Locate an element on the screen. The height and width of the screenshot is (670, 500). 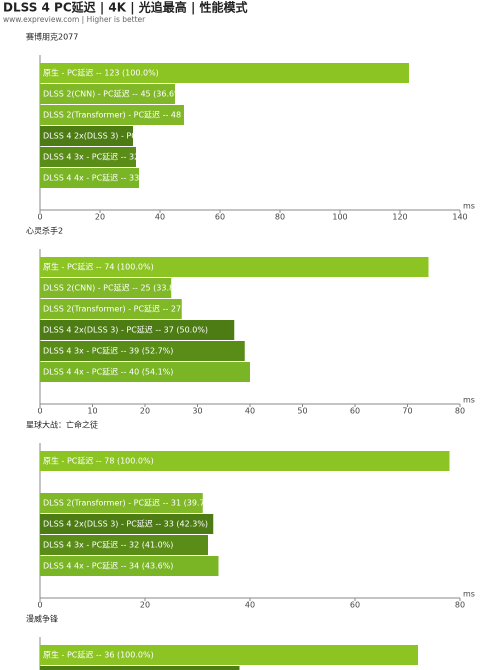
bar-label: DLSS 4 3x - PC延迟 -- 32 (26.0%) is located at coordinates (108, 157).